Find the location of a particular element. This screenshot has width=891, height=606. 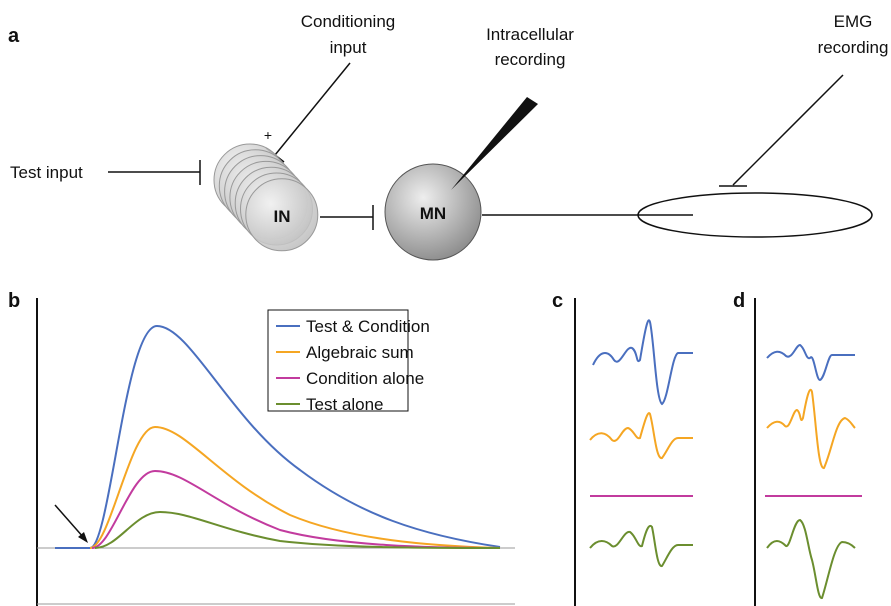

panel-d: d is located at coordinates (797, 448).